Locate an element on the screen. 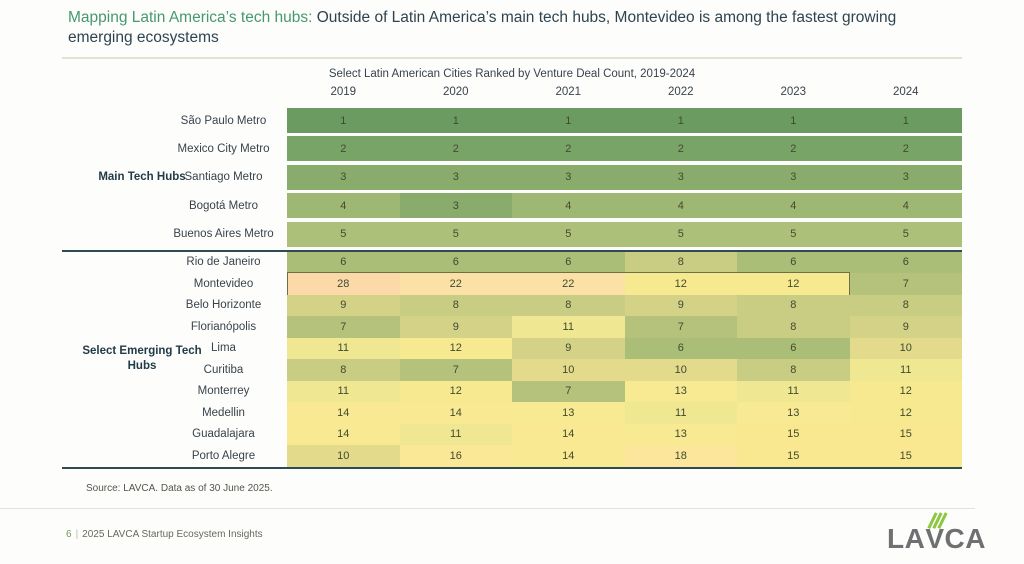 This screenshot has width=1024, height=564. table-row: Belo Horizonte 9 8 8 9 8 8 is located at coordinates (512, 305).